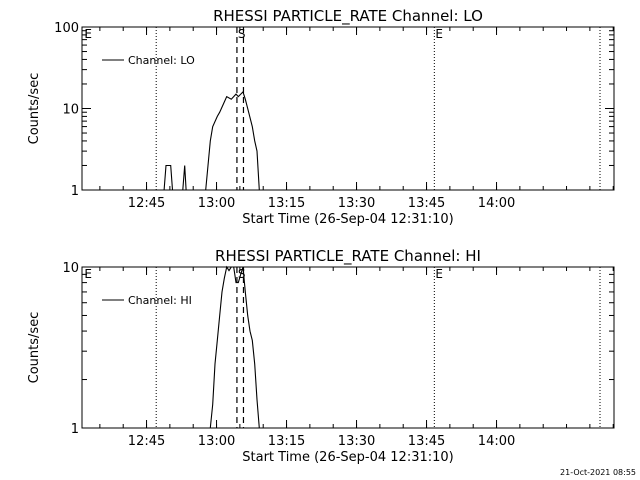 This screenshot has width=640, height=480. Describe the element at coordinates (598, 472) in the screenshot. I see `footer-timestamp: 21-Oct-2021 08:55` at that location.